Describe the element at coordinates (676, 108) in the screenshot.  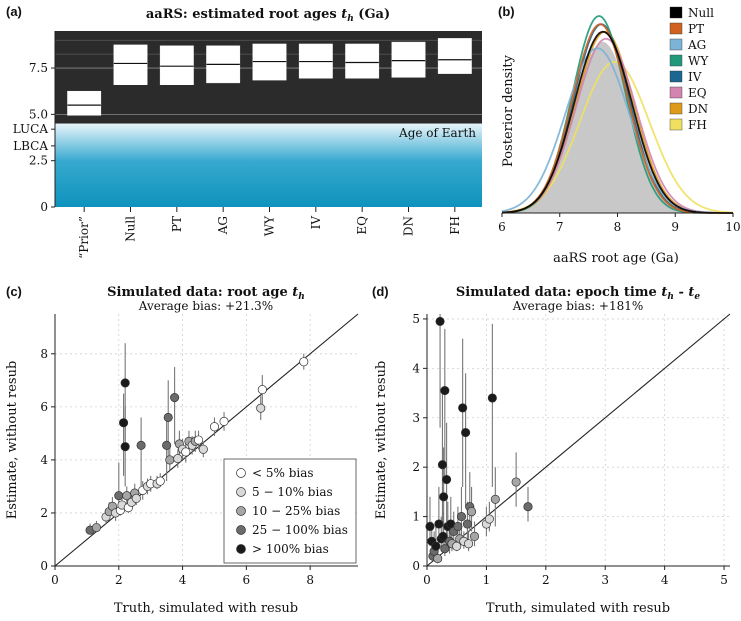
I see `legend-swatch-dn` at that location.